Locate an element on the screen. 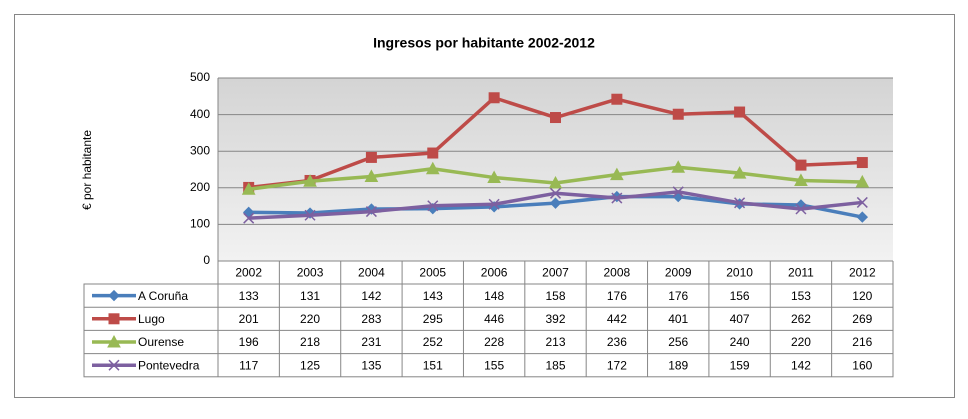  y-axis-label: € por habitante is located at coordinates (87, 170).